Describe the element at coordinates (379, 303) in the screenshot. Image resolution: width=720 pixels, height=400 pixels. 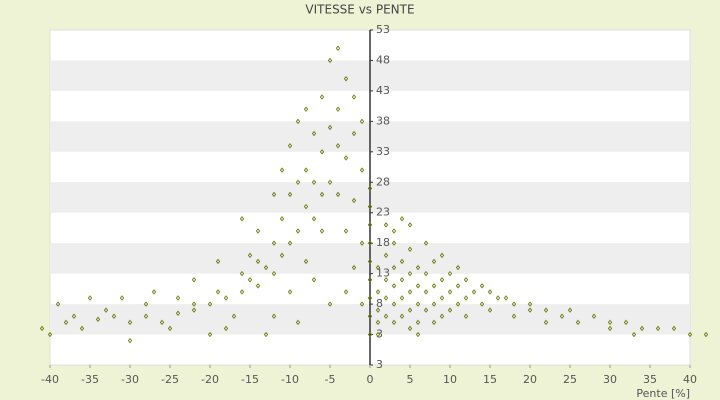
I see `y-tick-label: 8` at that location.